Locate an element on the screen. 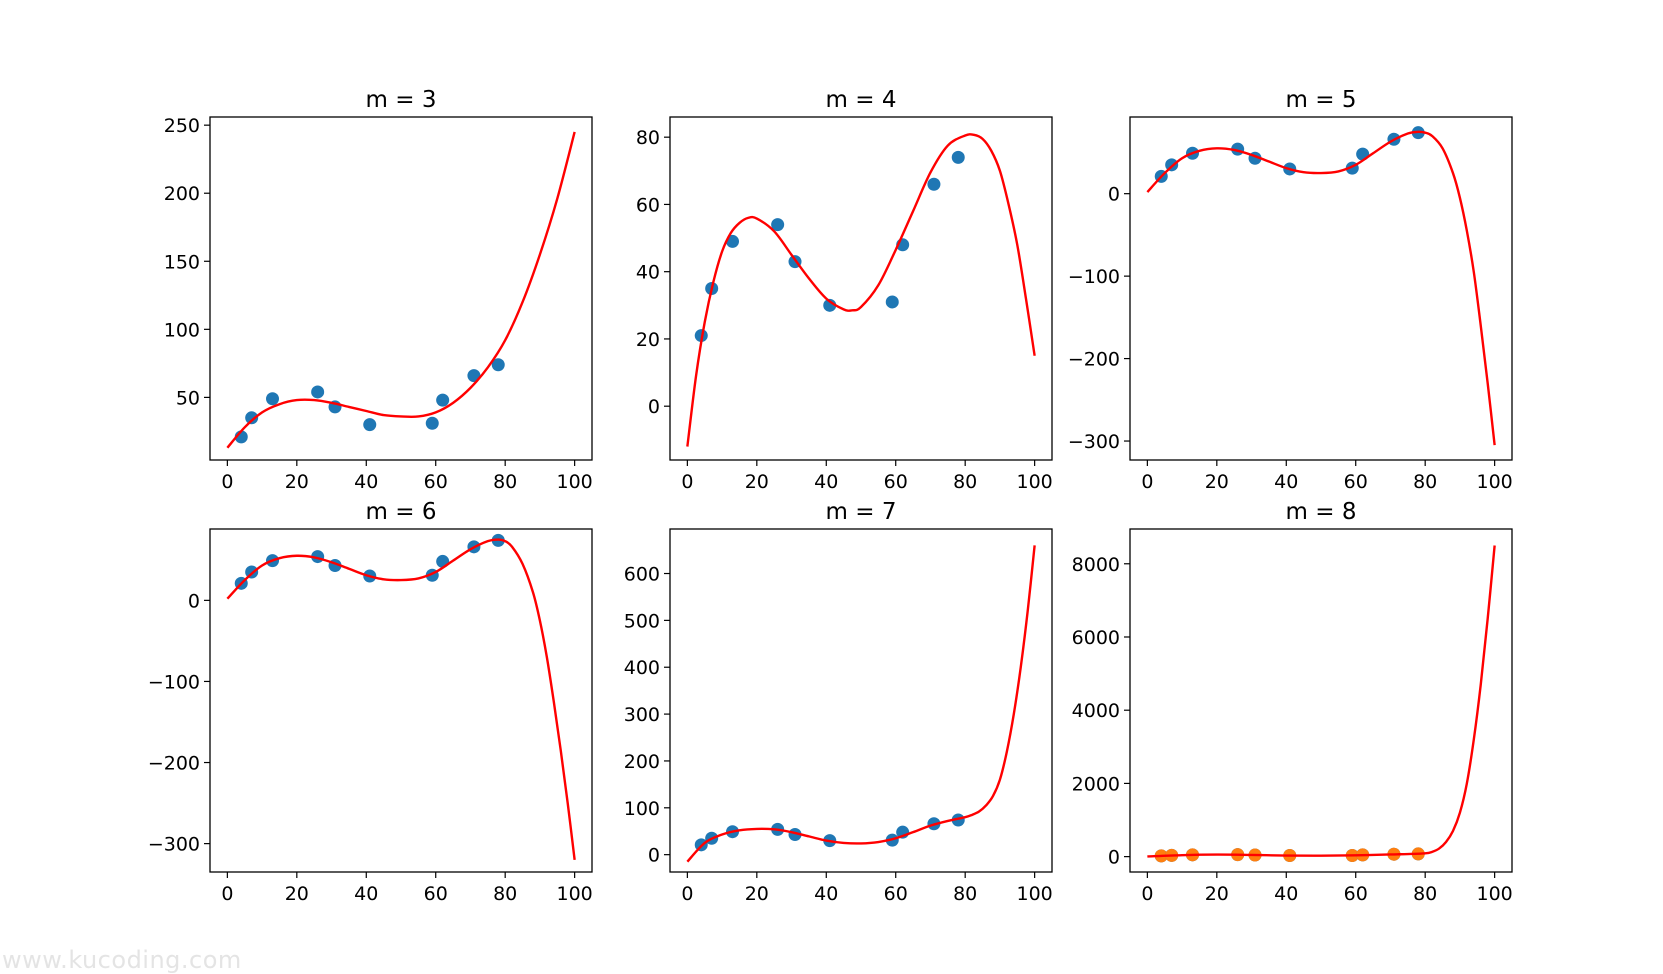 The image size is (1663, 974). subplot-2: m = 4 0 20 40 60 80 100 0 20 40 60 80 is located at coordinates (844, 290).